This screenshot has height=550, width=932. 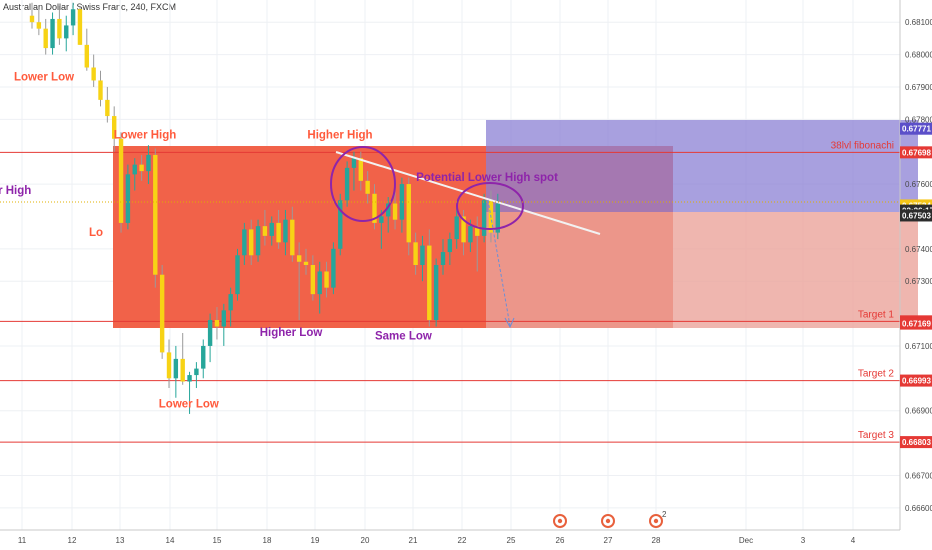 I want to click on price-tag-label: 0.67698, so click(x=916, y=152).